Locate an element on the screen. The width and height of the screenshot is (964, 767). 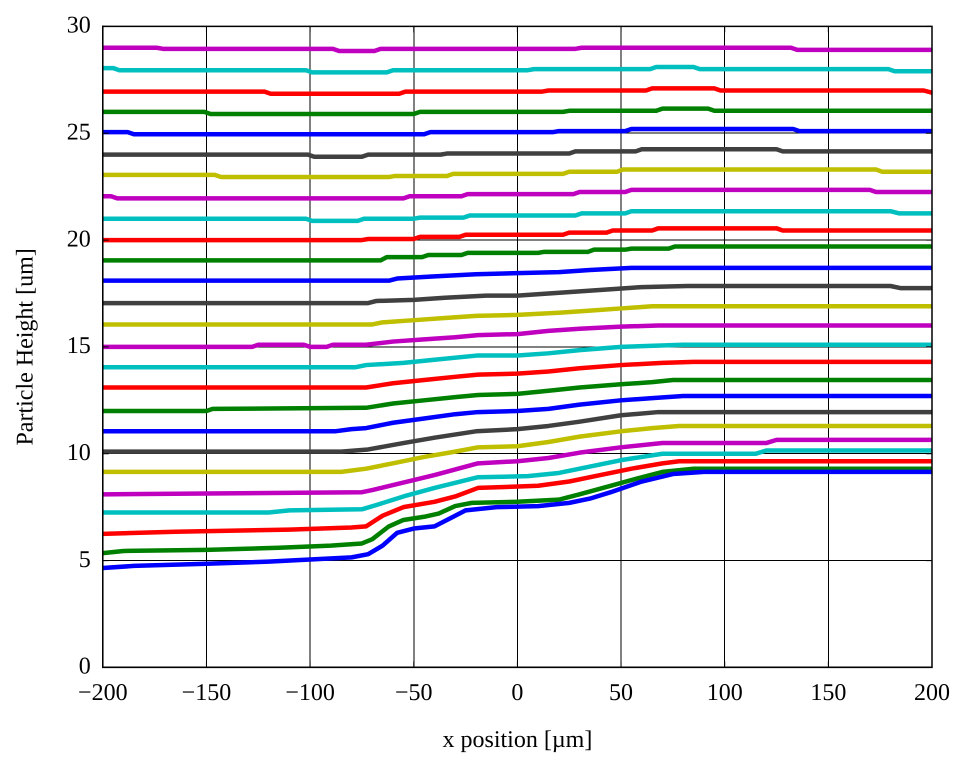
x-tick-label: 100 is located at coordinates (724, 693).